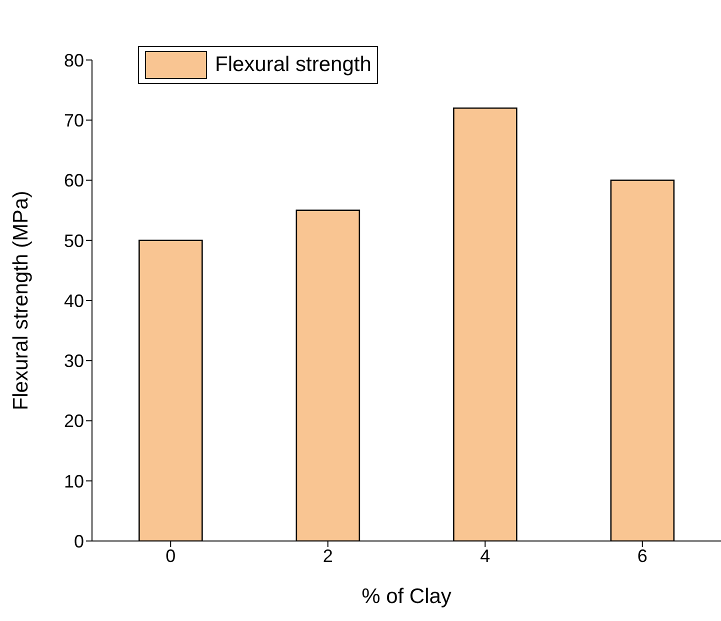 The image size is (721, 621). What do you see at coordinates (74, 481) in the screenshot?
I see `y-tick-label: 10` at bounding box center [74, 481].